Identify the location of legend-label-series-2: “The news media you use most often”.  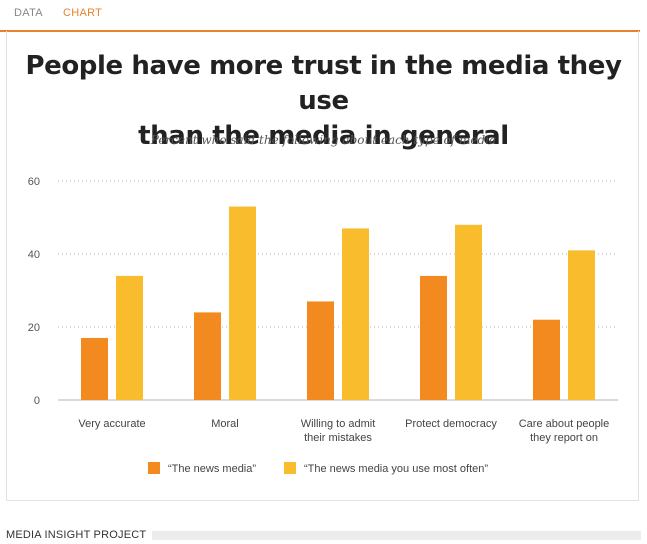
(396, 469).